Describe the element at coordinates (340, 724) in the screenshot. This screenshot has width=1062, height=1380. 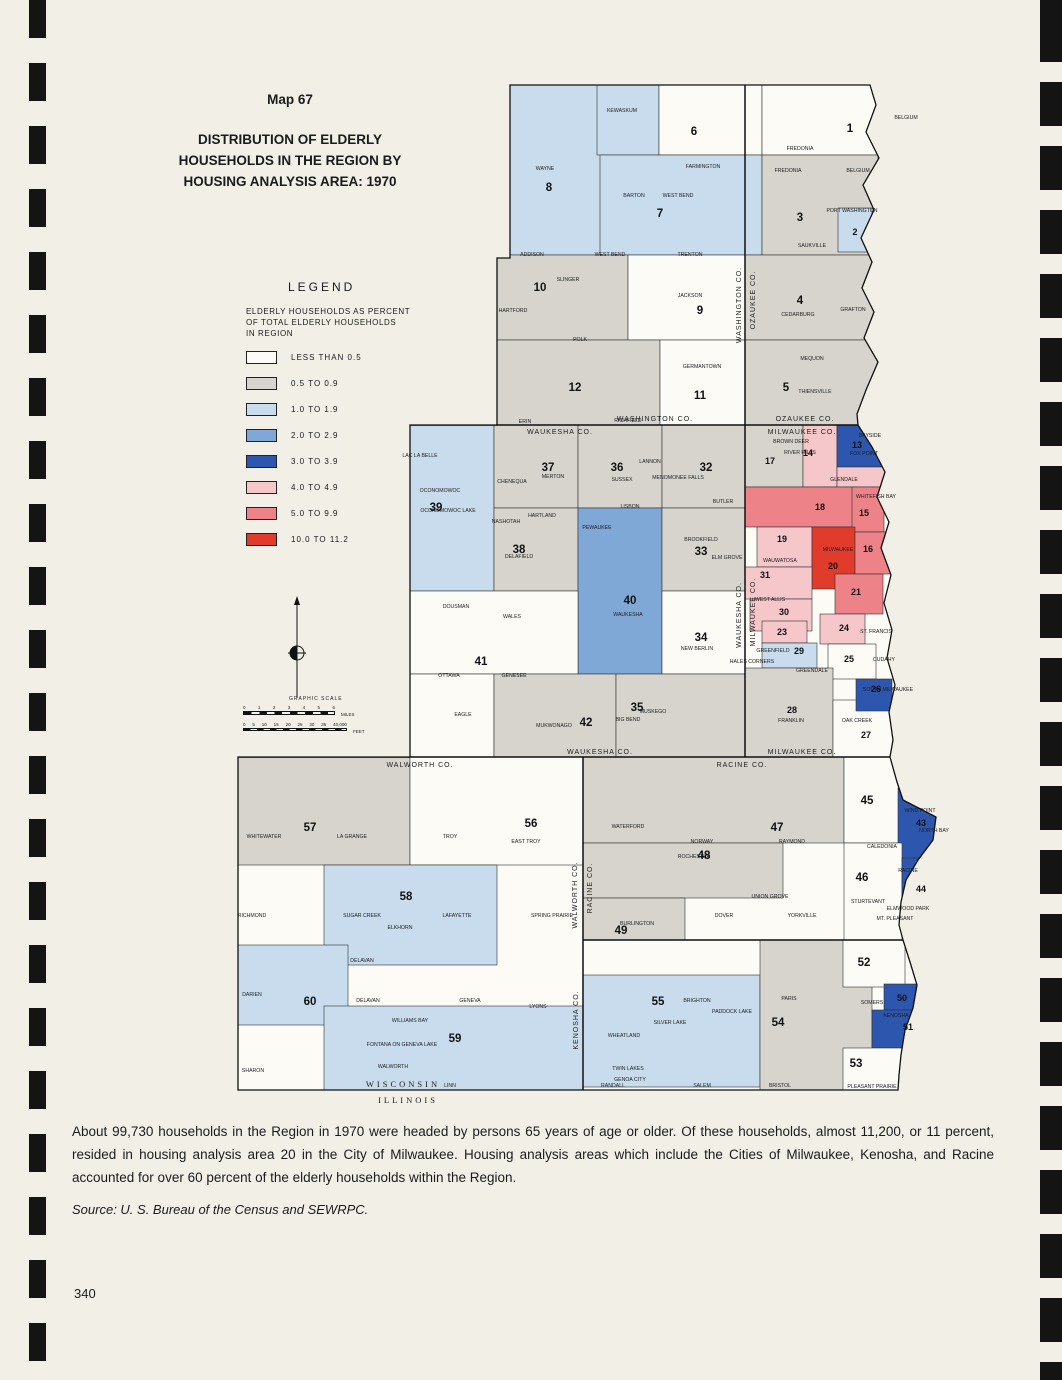
I see `scale-tick: 40,000` at that location.